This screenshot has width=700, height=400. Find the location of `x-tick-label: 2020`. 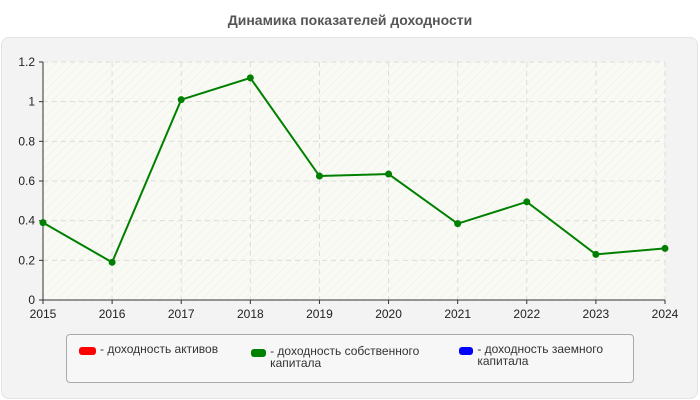

x-tick-label: 2020 is located at coordinates (388, 314).